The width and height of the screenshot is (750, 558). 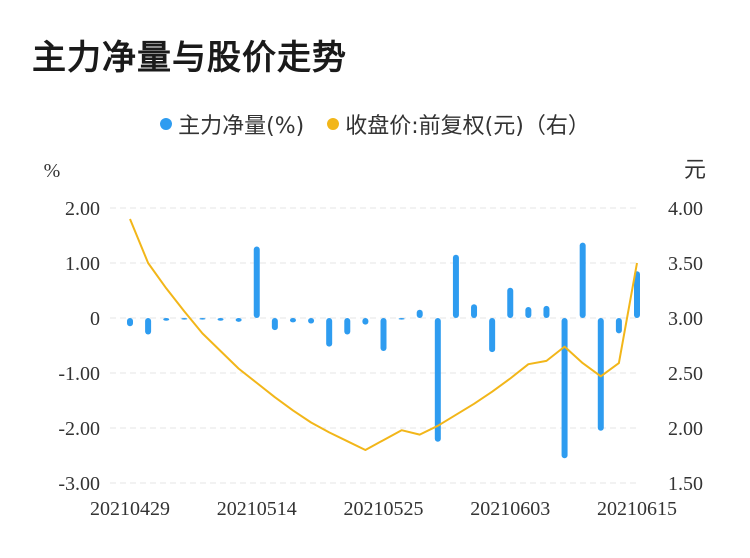 What do you see at coordinates (467, 126) in the screenshot?
I see `legend-line-label: 收盘价:前复权(元)（右）` at bounding box center [467, 126].